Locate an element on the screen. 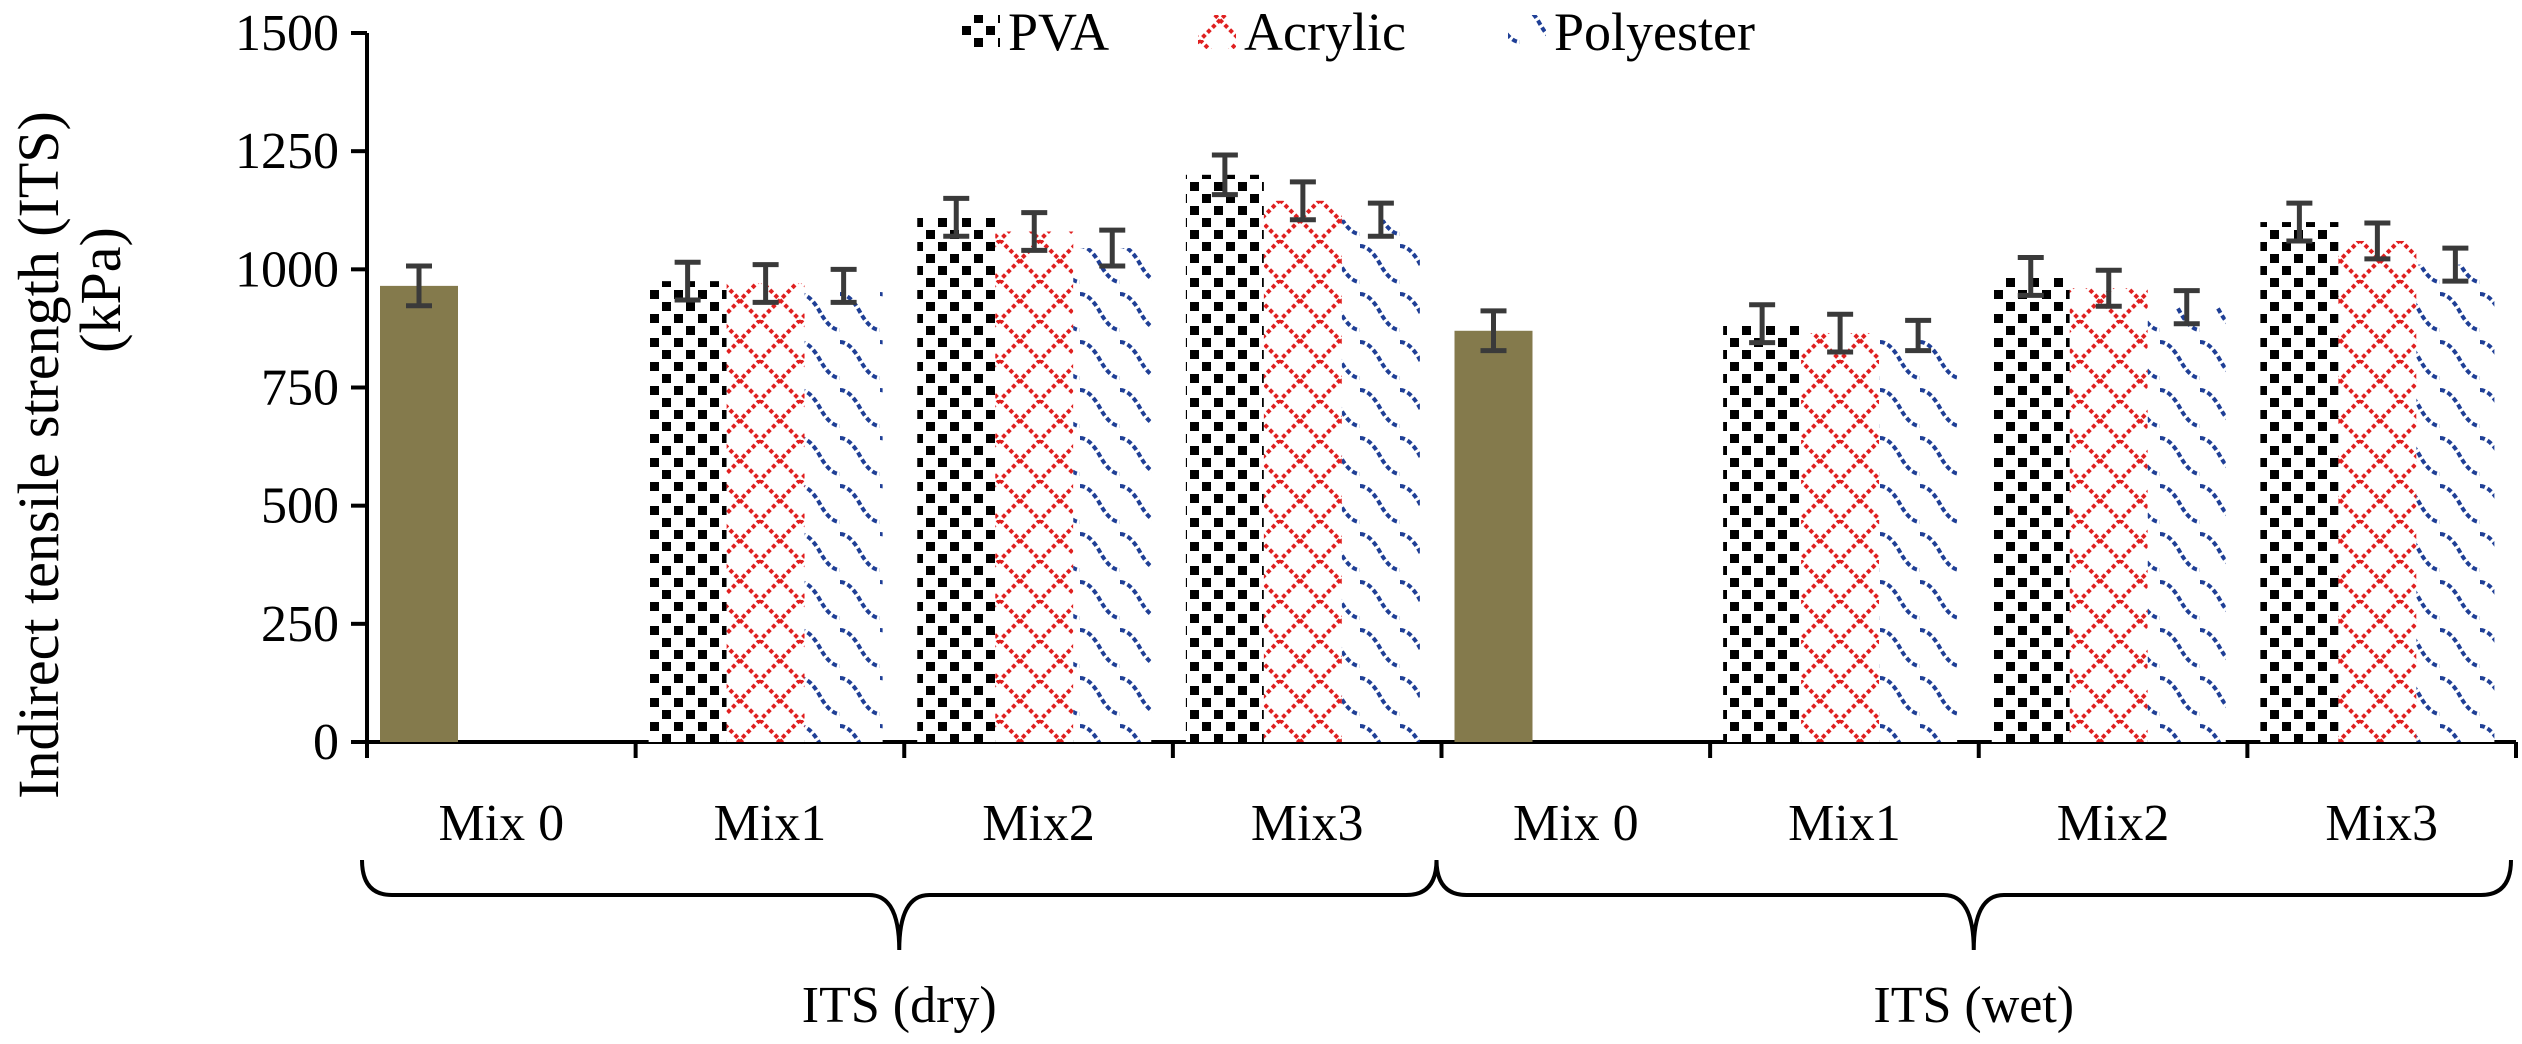  group-label: ITS (wet) is located at coordinates (1973, 1005).